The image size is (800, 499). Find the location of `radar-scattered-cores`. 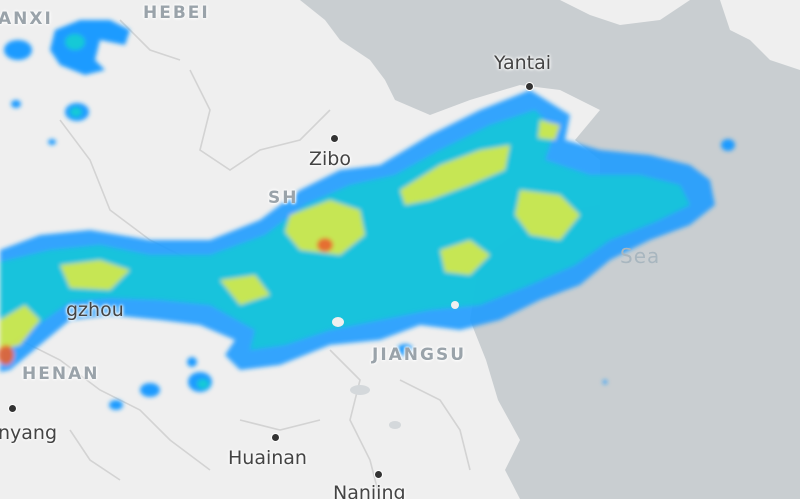

radar-scattered-cores is located at coordinates (137, 211).